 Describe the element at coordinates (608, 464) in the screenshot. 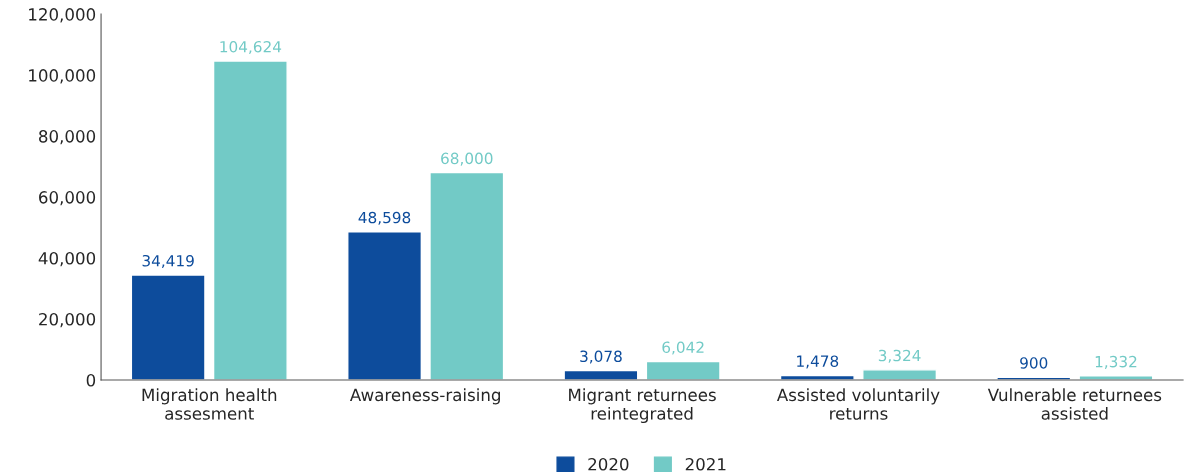

I see `legend-label: 2020` at that location.